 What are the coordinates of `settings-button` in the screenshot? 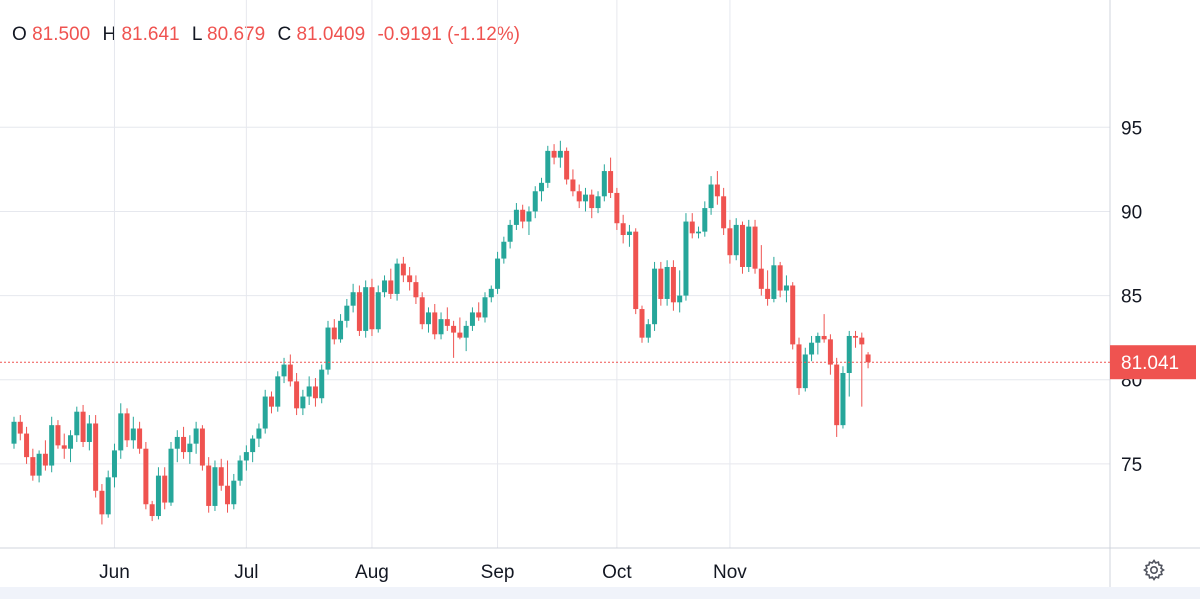 It's located at (1154, 570).